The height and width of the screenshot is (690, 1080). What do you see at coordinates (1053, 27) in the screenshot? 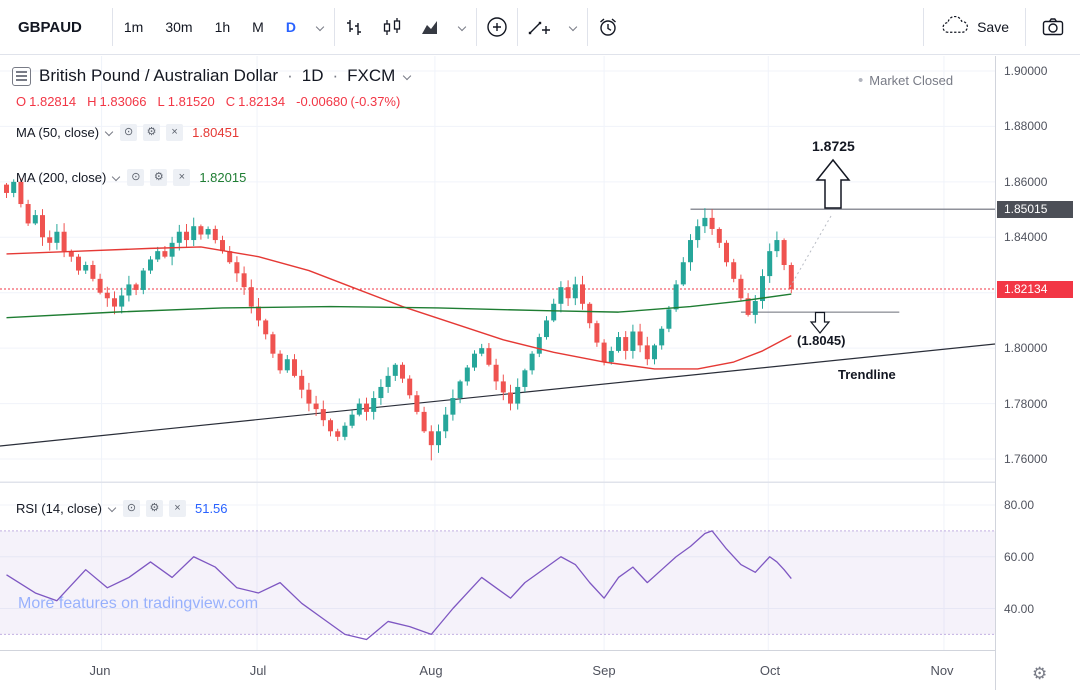
I see `snapshot-camera-icon` at bounding box center [1053, 27].